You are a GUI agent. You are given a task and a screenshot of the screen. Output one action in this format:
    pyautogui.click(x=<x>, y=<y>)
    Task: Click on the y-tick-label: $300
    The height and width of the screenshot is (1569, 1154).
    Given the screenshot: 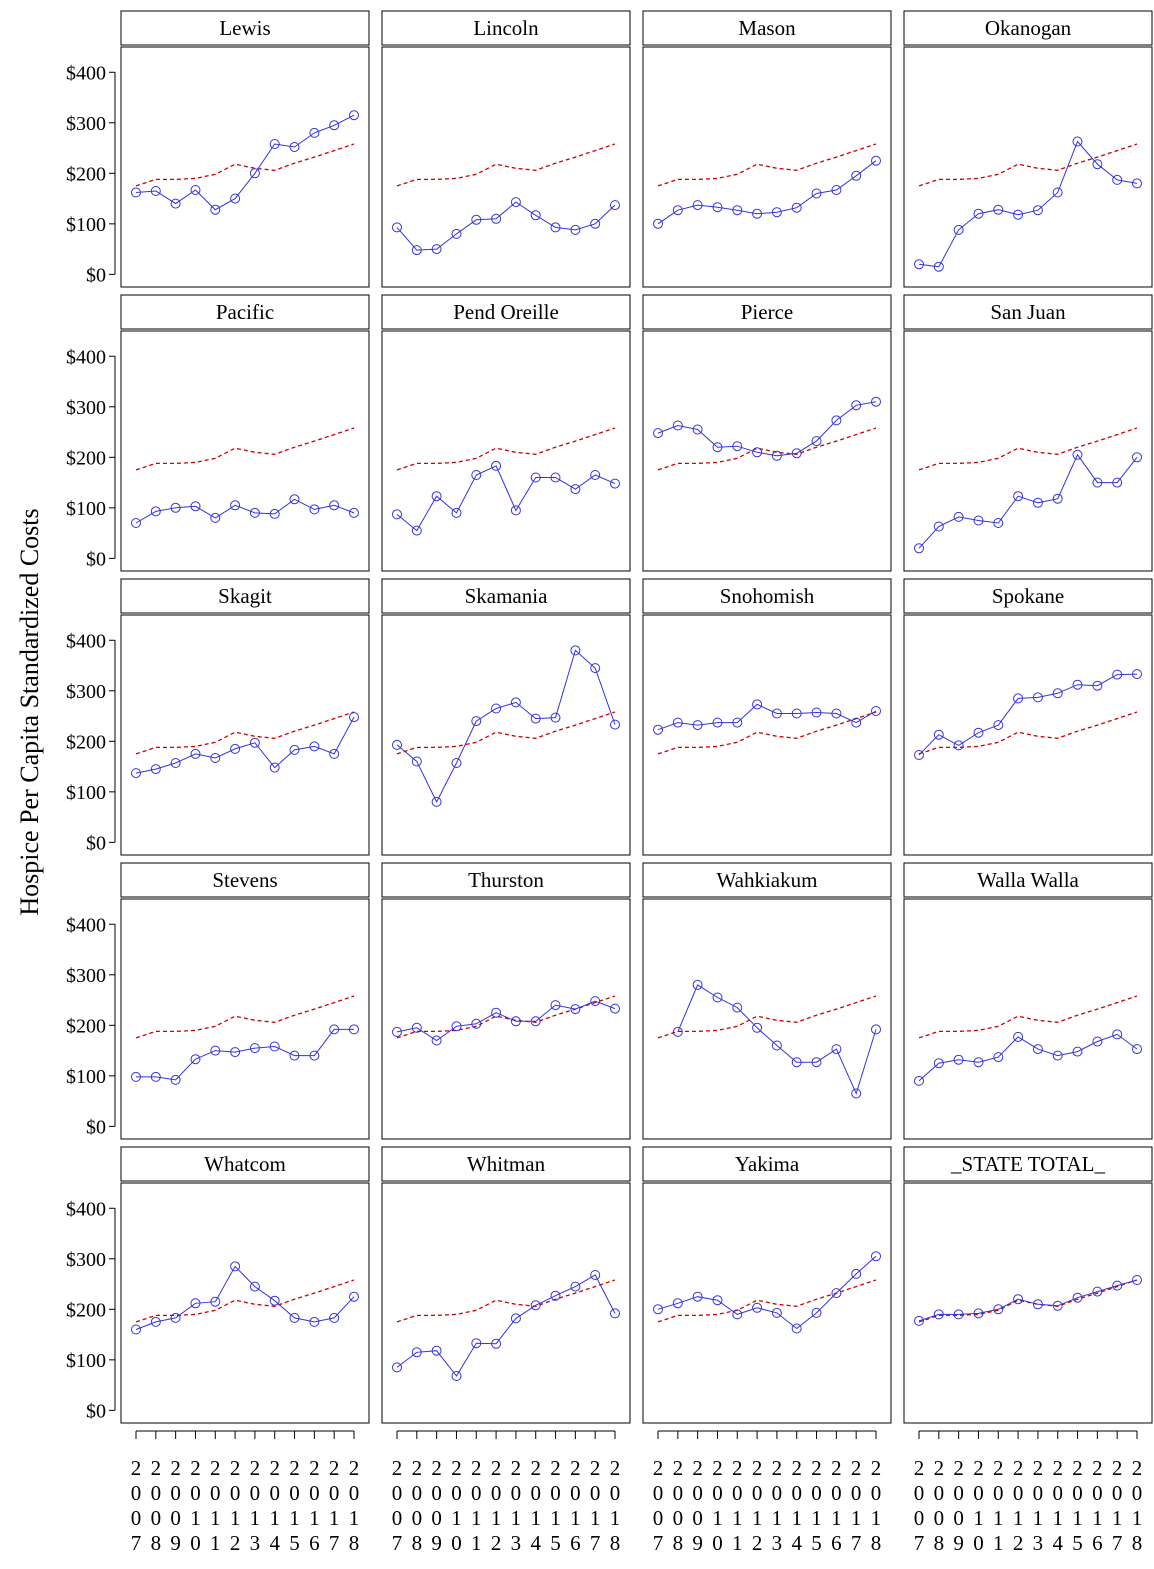 What is the action you would take?
    pyautogui.click(x=86, y=124)
    